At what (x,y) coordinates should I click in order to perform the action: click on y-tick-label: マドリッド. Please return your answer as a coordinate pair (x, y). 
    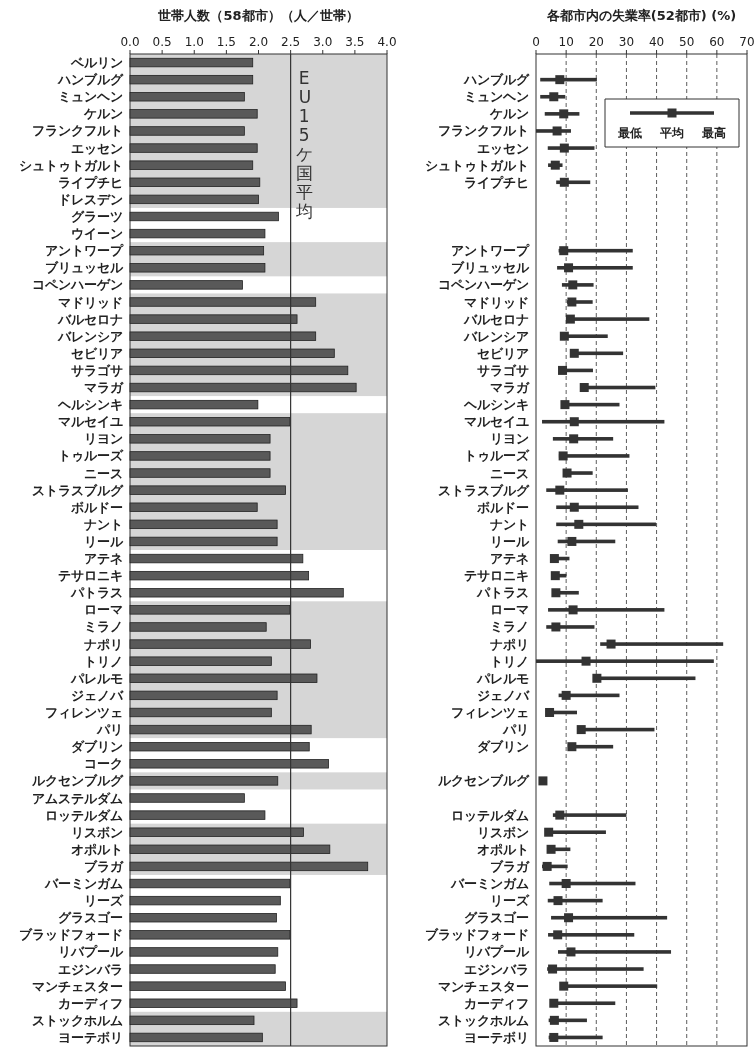
    Looking at the image, I should click on (90, 302).